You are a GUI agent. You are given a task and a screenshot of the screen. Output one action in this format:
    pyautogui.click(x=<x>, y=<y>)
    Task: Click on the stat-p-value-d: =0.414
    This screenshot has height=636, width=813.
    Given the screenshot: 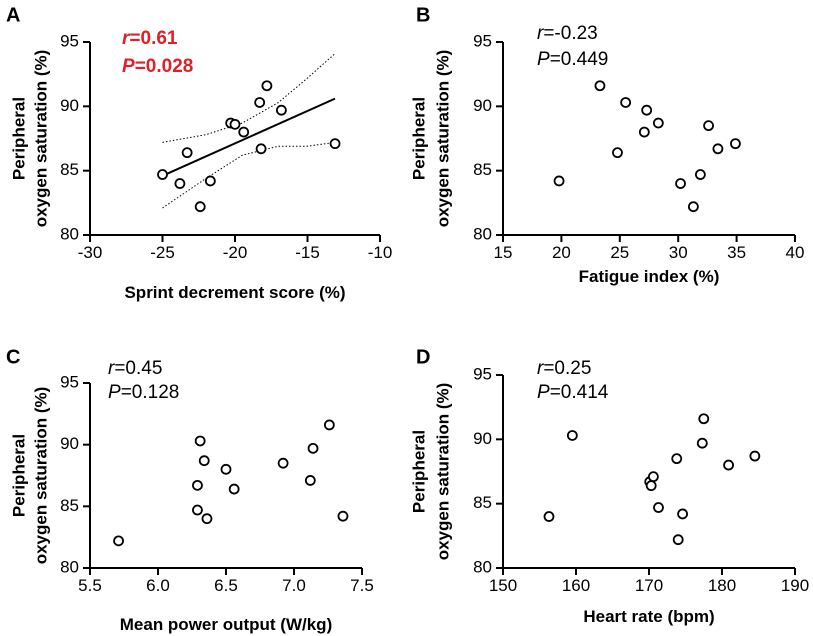 What is the action you would take?
    pyautogui.click(x=579, y=392)
    